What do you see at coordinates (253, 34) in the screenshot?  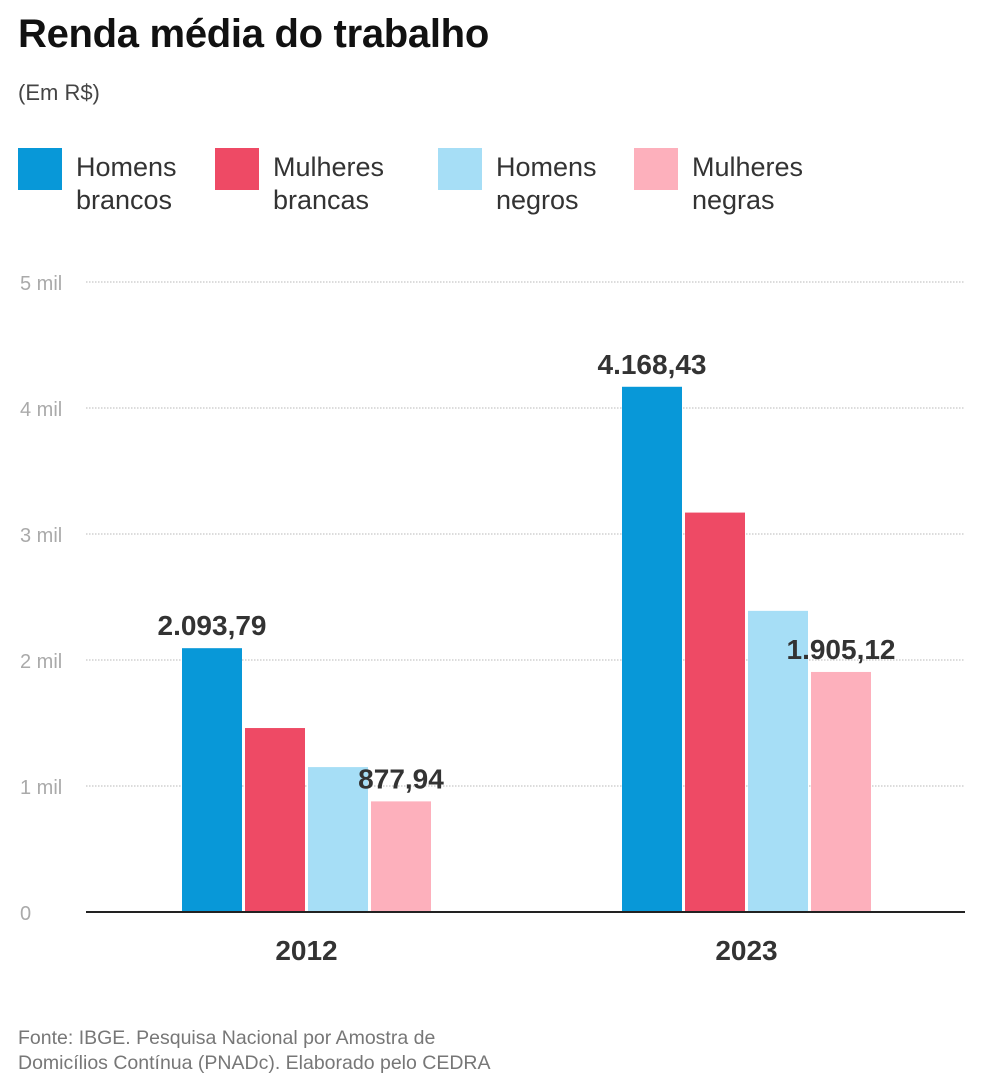 I see `chart-title: Renda média do trabalho` at bounding box center [253, 34].